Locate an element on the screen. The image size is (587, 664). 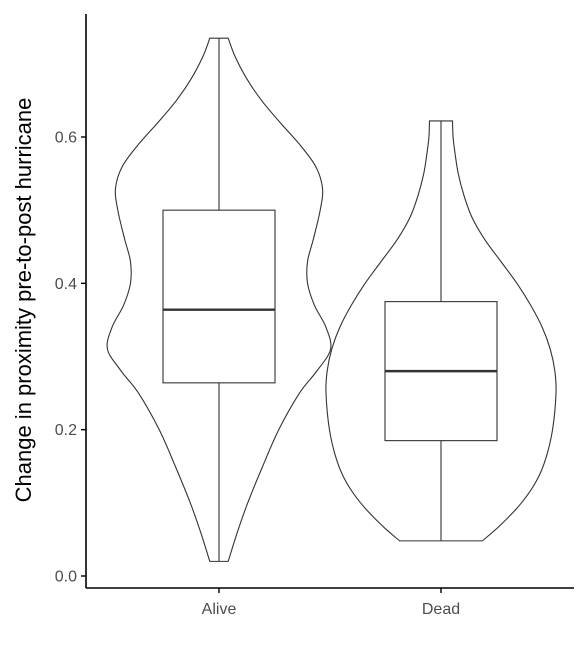
y-tick-label: 0.0 is located at coordinates (66, 577).